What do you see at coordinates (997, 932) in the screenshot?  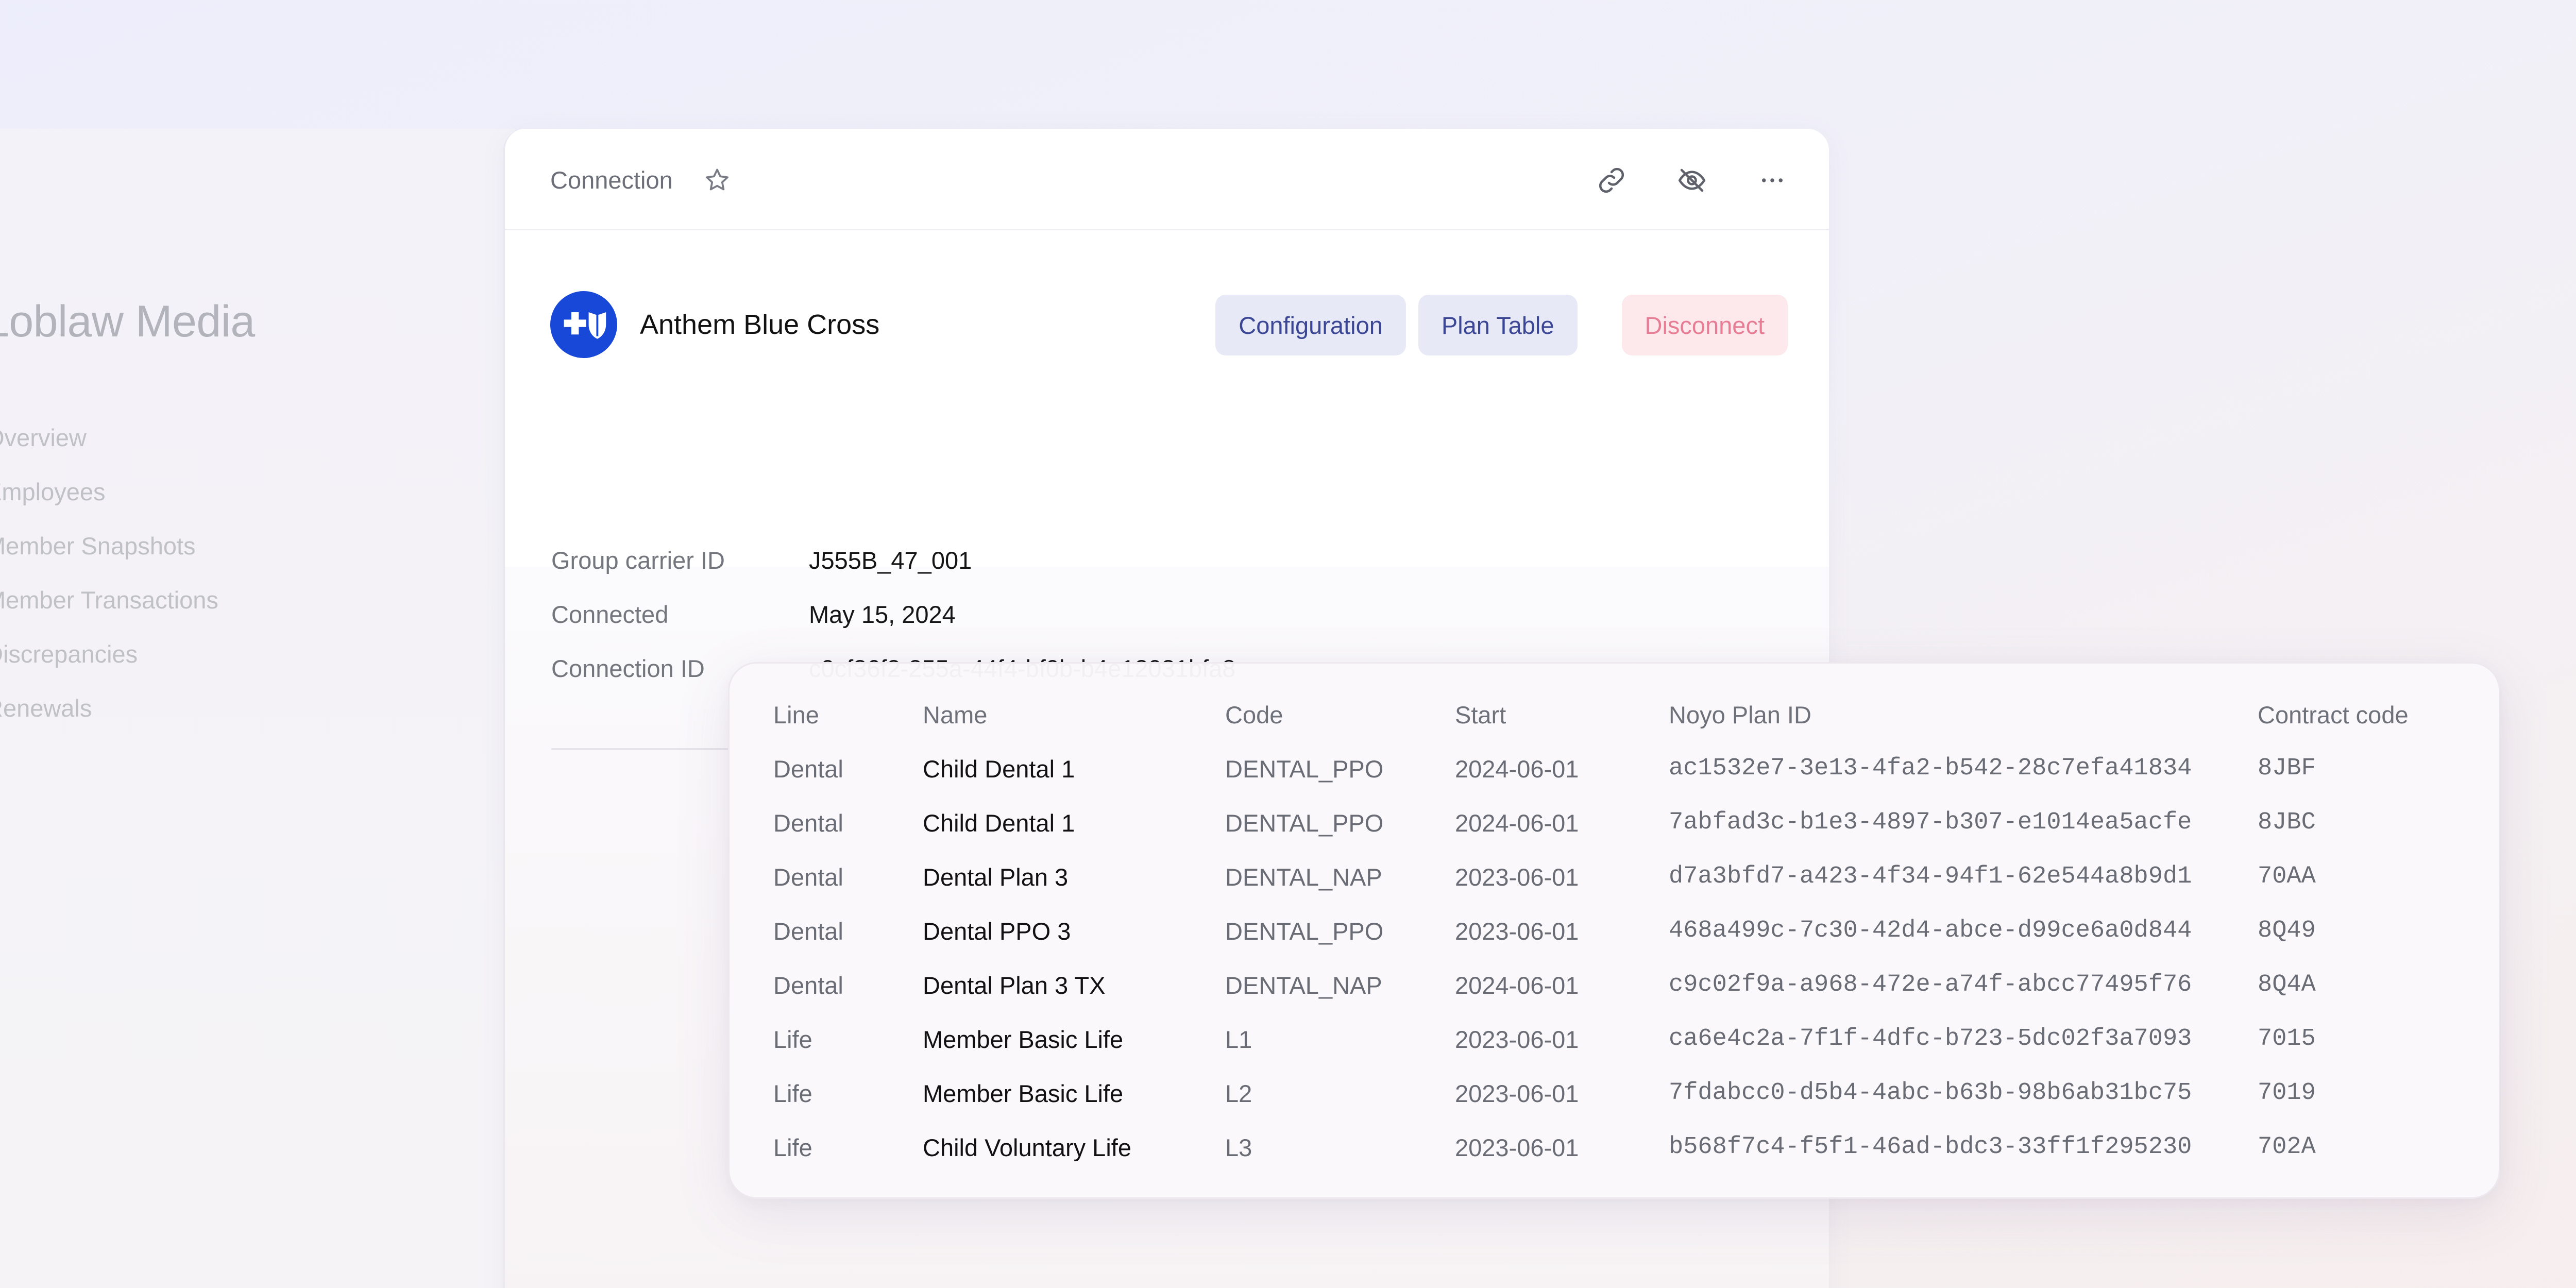 I see `cell-name: Dental PPO 3` at bounding box center [997, 932].